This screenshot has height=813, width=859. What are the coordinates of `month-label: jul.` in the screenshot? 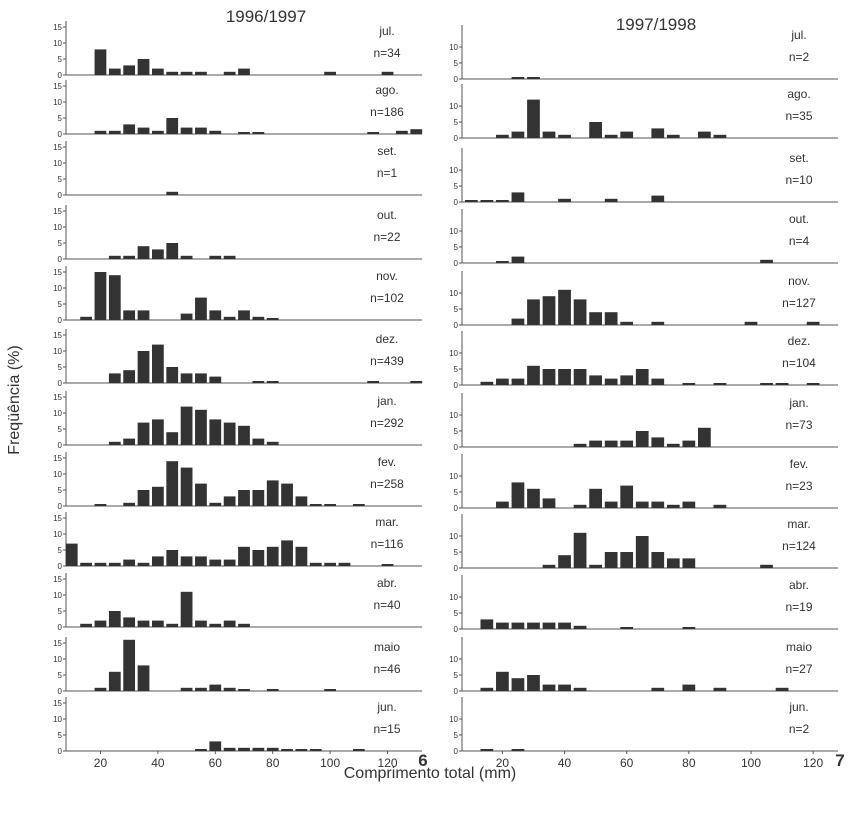 It's located at (798, 35).